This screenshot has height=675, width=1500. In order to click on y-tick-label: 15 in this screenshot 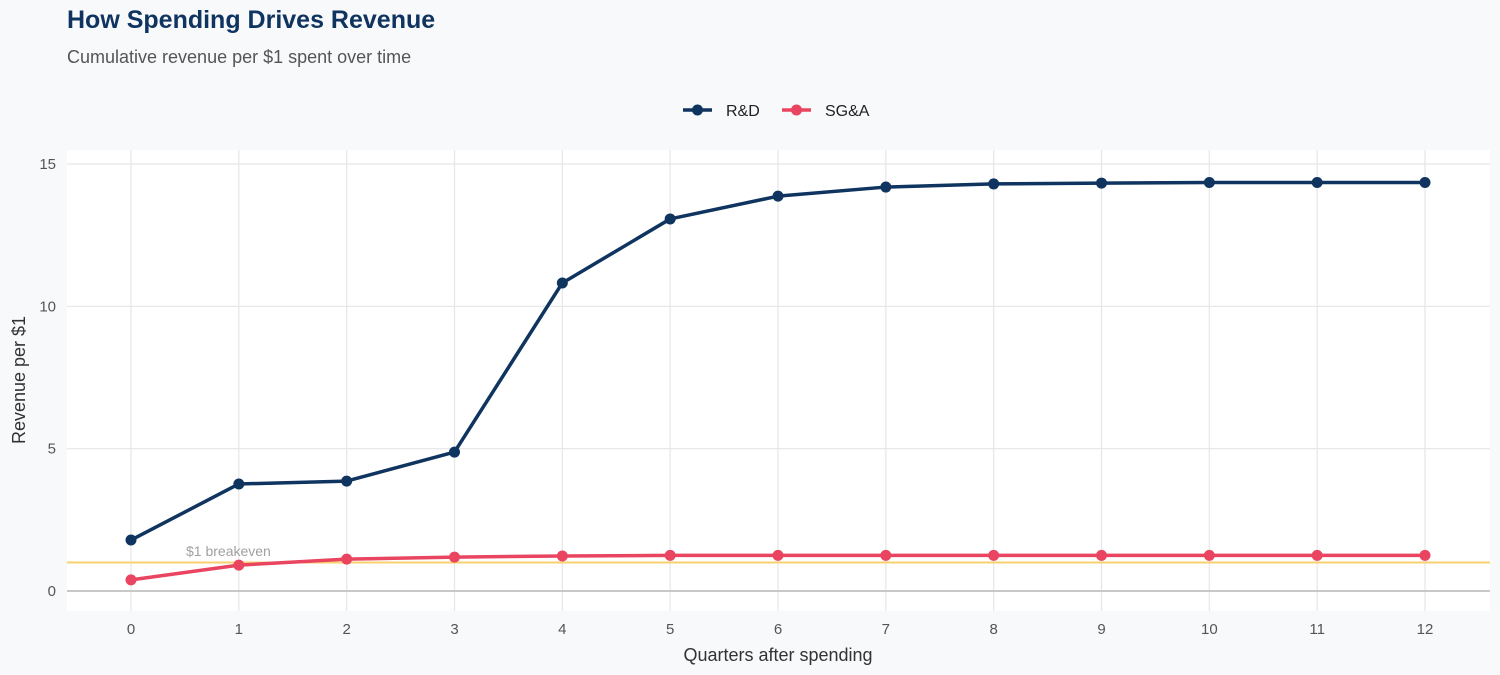, I will do `click(47, 164)`.